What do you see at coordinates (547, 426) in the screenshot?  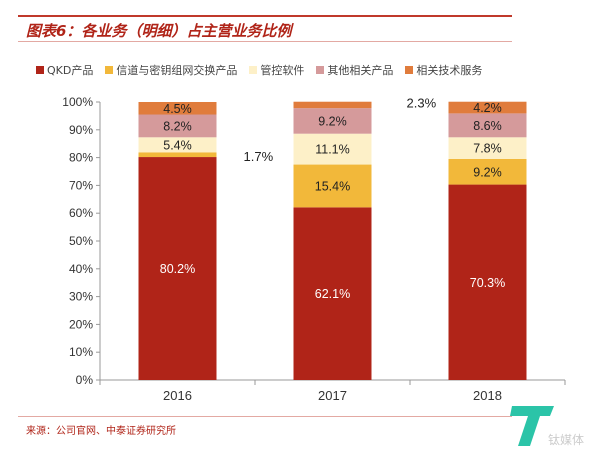 I see `watermark-logo: 钛媒体` at bounding box center [547, 426].